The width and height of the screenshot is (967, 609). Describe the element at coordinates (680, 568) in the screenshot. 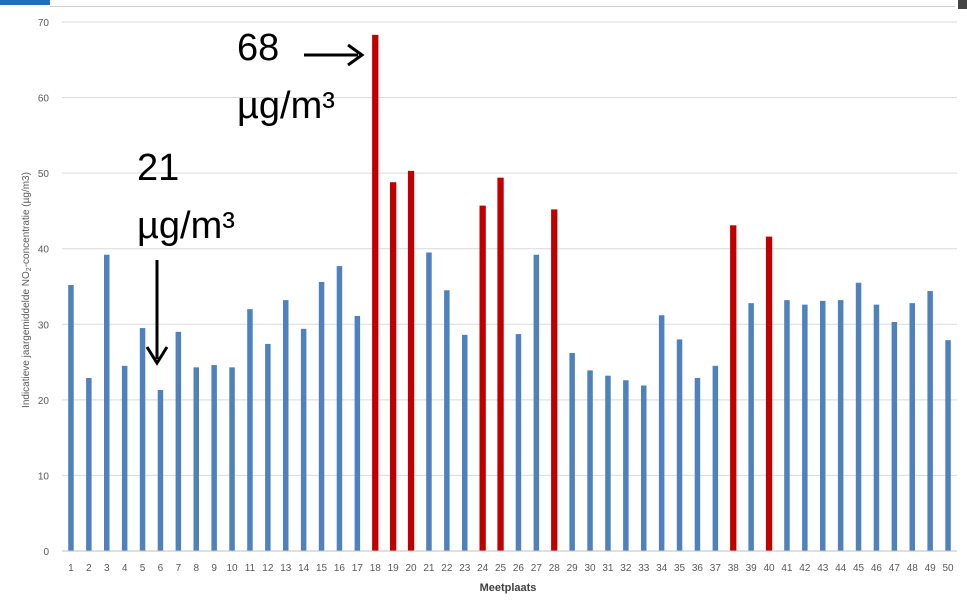

I see `x-tick-label: 35` at that location.